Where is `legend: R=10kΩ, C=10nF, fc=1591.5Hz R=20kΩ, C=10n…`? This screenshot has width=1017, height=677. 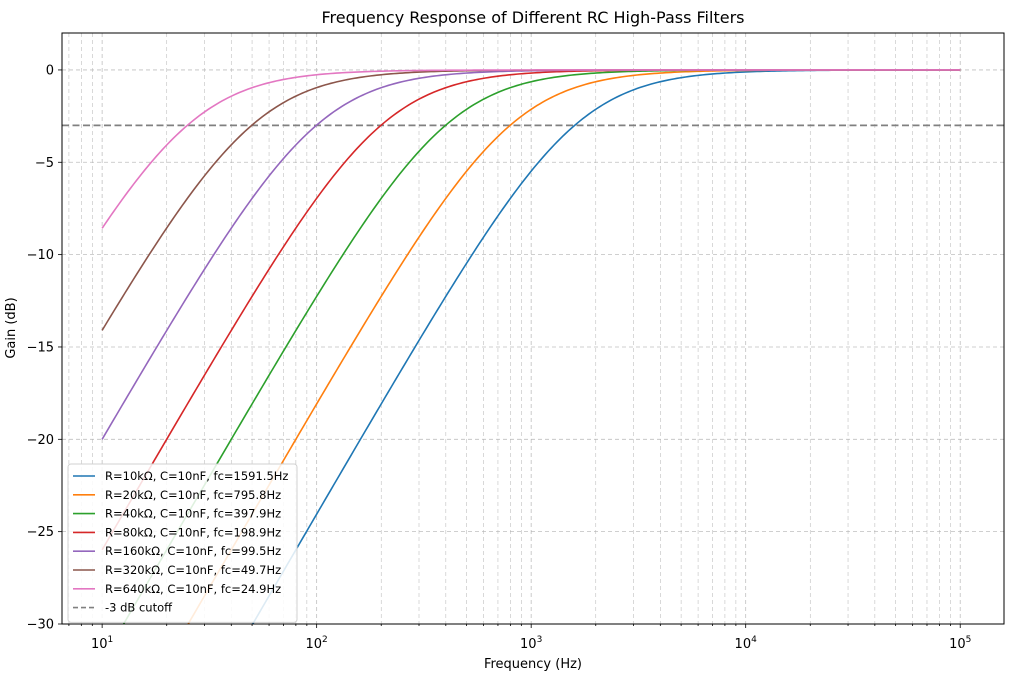
legend: R=10kΩ, C=10nF, fc=1591.5Hz R=20kΩ, C=10n… is located at coordinates (182, 543).